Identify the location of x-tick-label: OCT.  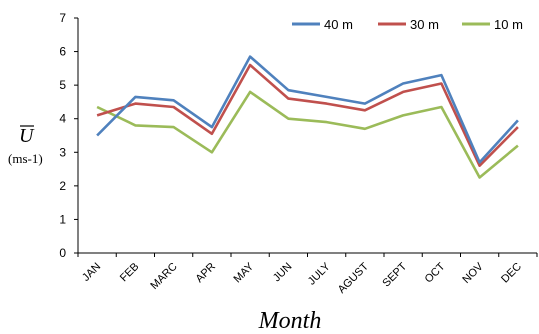
(435, 272).